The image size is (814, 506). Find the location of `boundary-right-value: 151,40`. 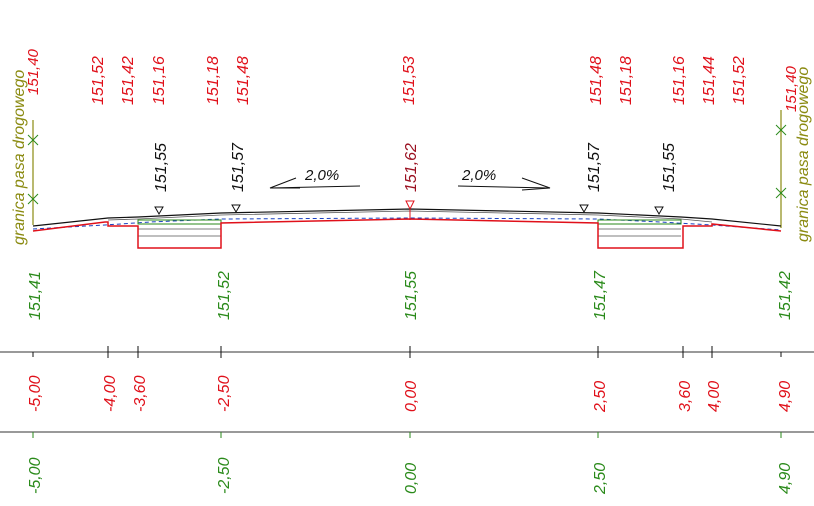

boundary-right-value: 151,40 is located at coordinates (791, 88).